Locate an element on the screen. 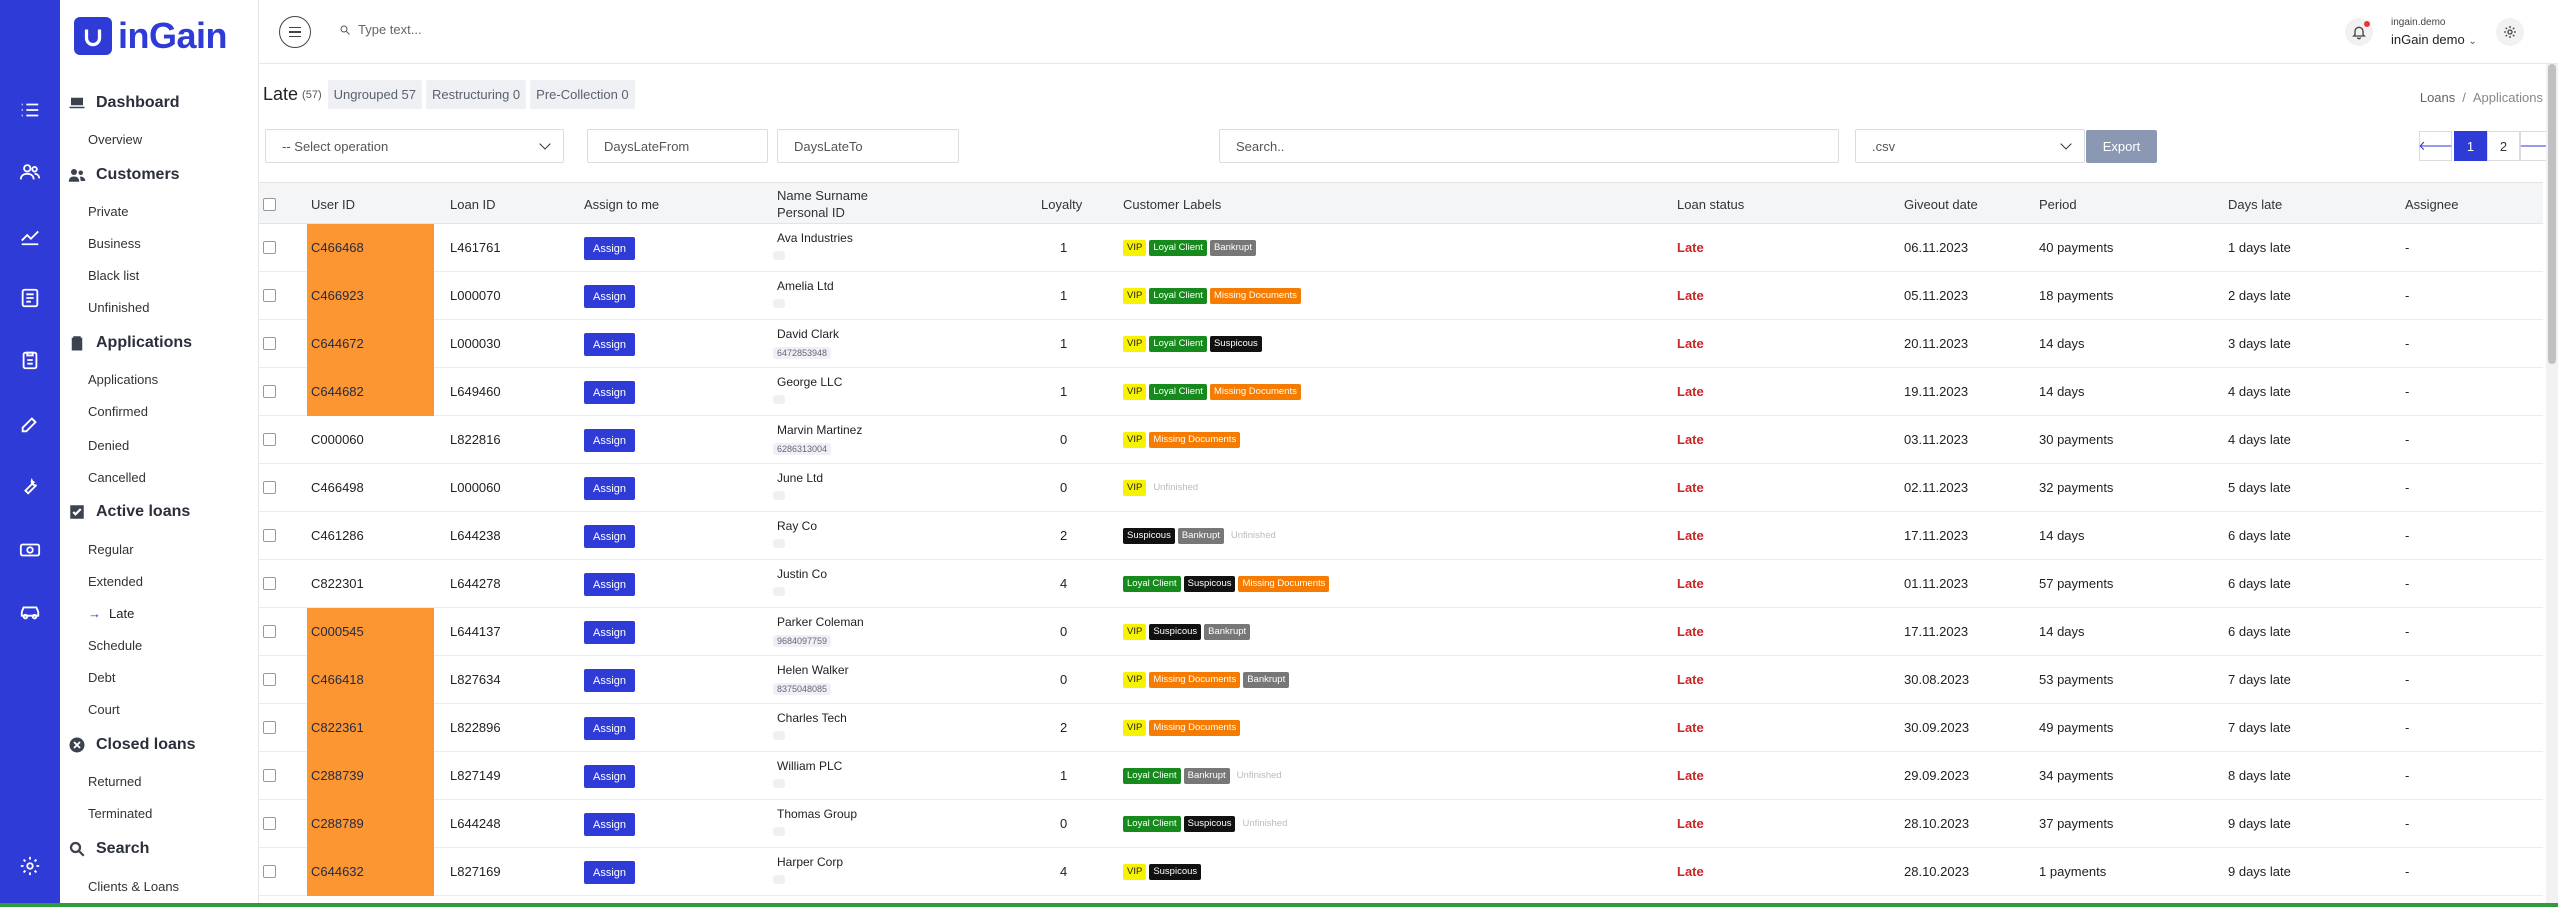 The height and width of the screenshot is (907, 2558). clipboard-icon is located at coordinates (30, 360).